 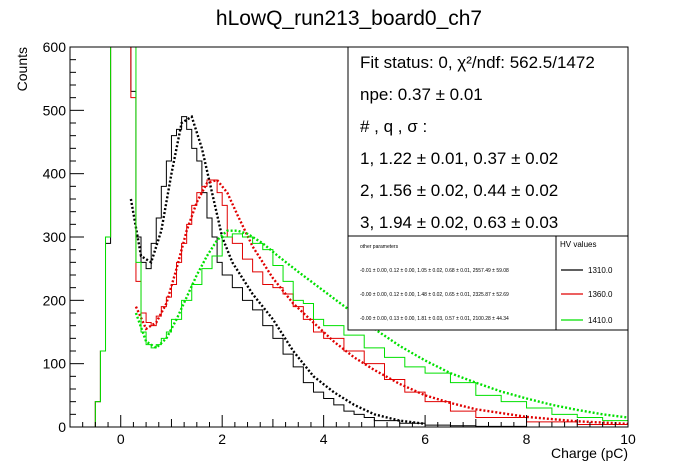 What do you see at coordinates (55, 47) in the screenshot?
I see `y-tick-label: 600` at bounding box center [55, 47].